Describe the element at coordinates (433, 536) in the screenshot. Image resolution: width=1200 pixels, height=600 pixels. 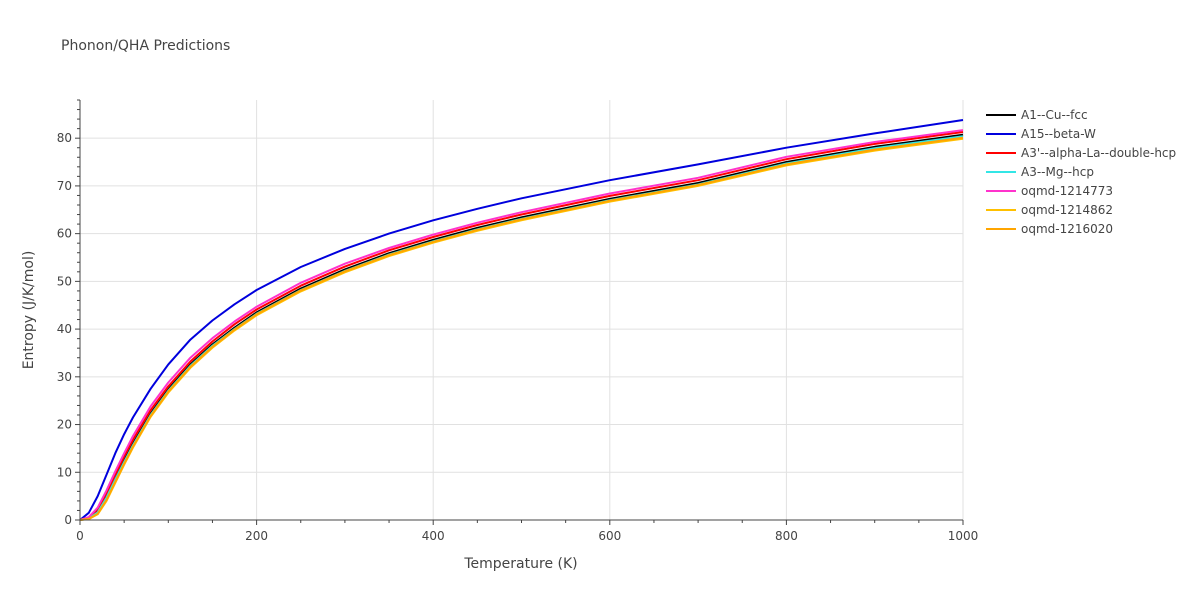
I see `x-tick-label: 400` at that location.